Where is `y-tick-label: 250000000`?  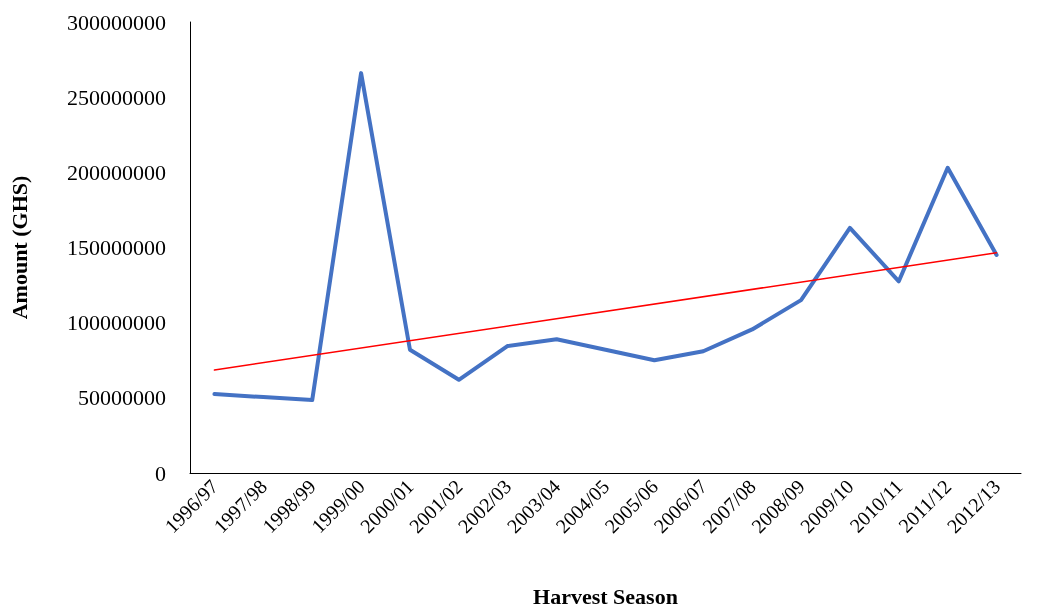
y-tick-label: 250000000 is located at coordinates (116, 97).